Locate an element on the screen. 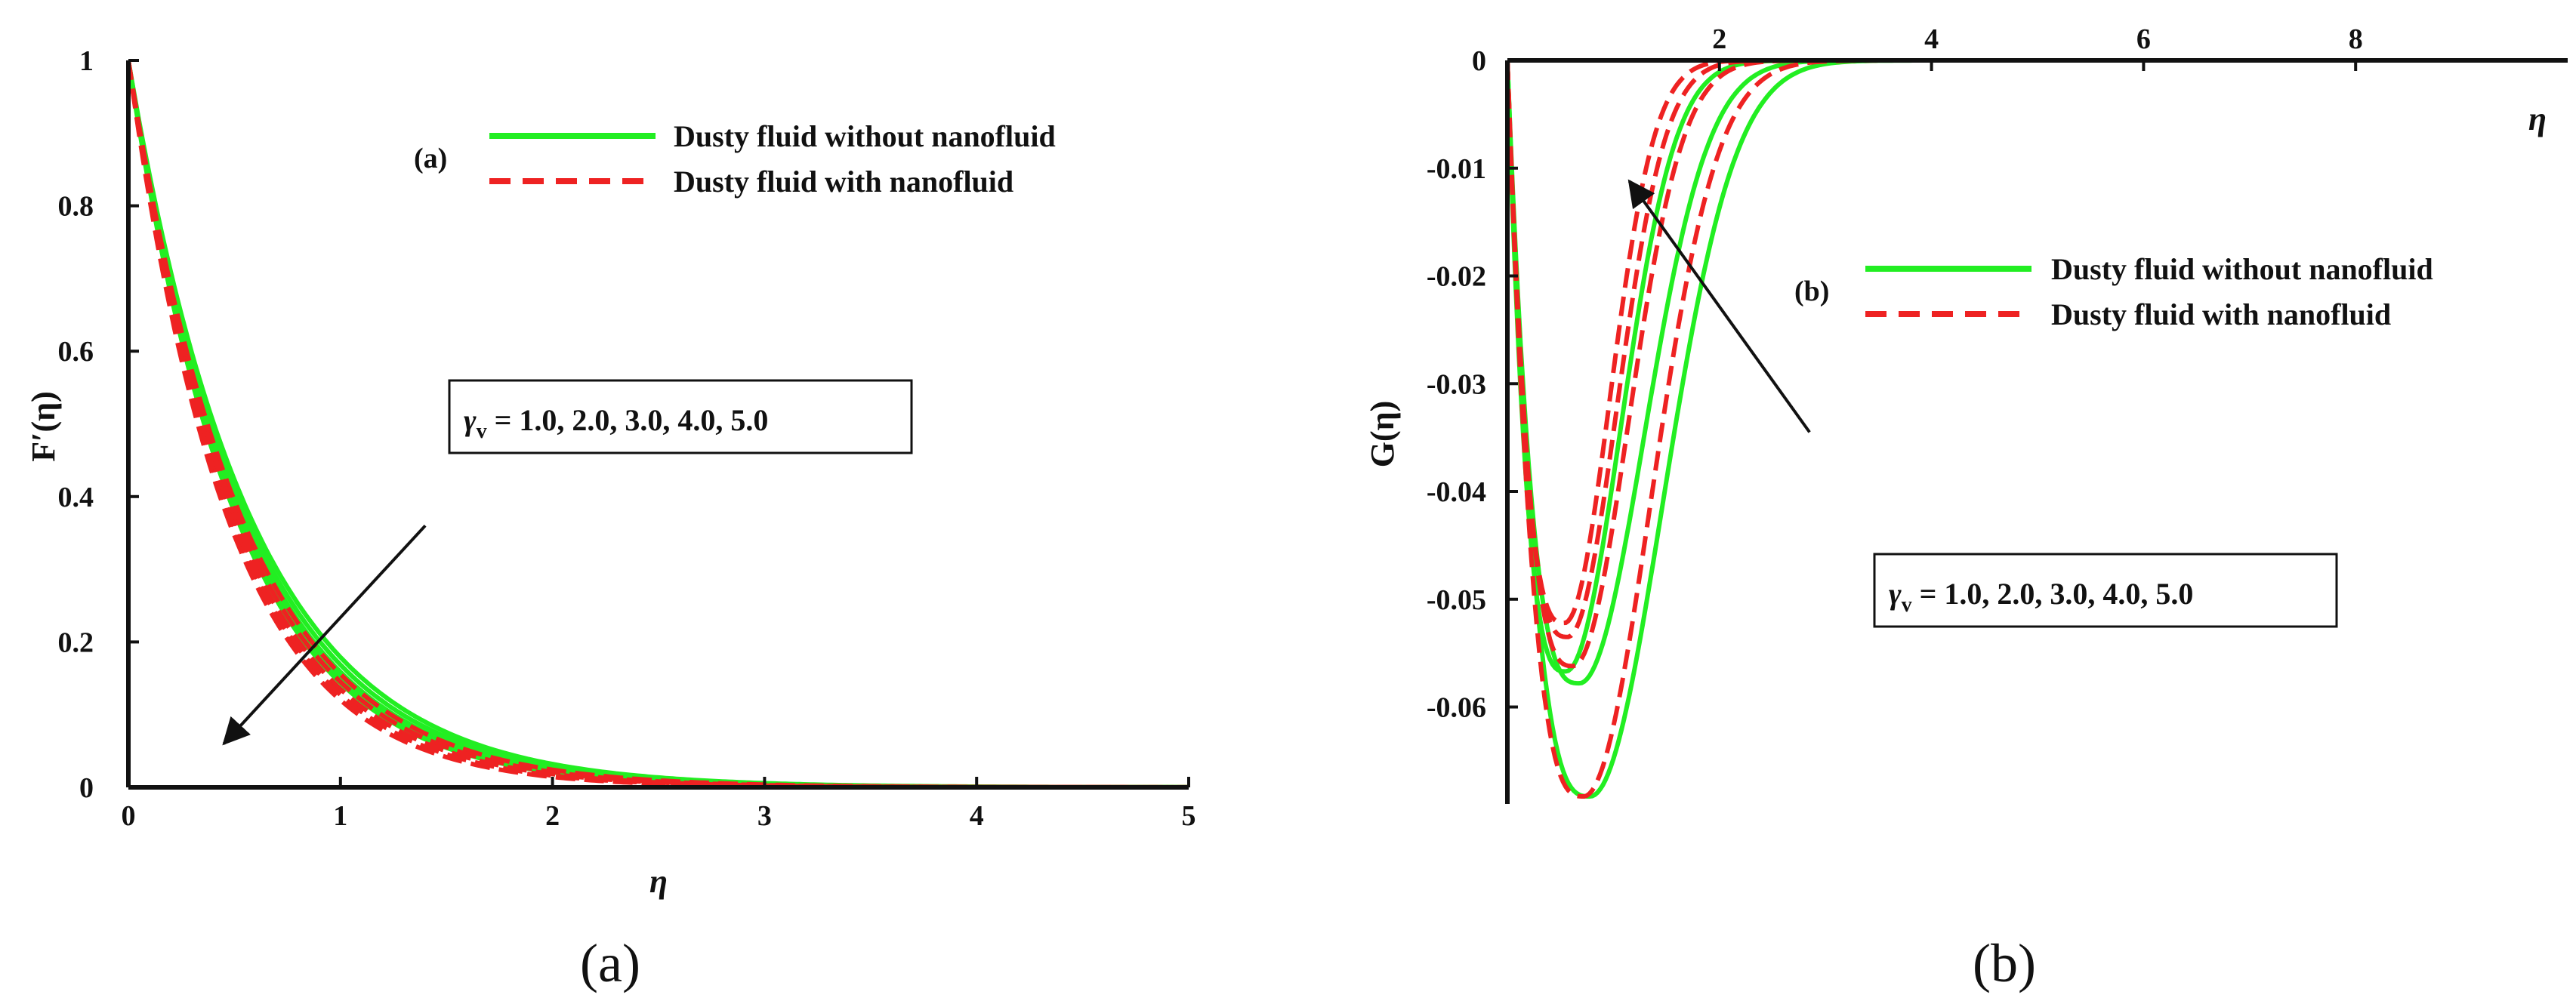  panel-a-xtick-label: 5 is located at coordinates (1189, 816).